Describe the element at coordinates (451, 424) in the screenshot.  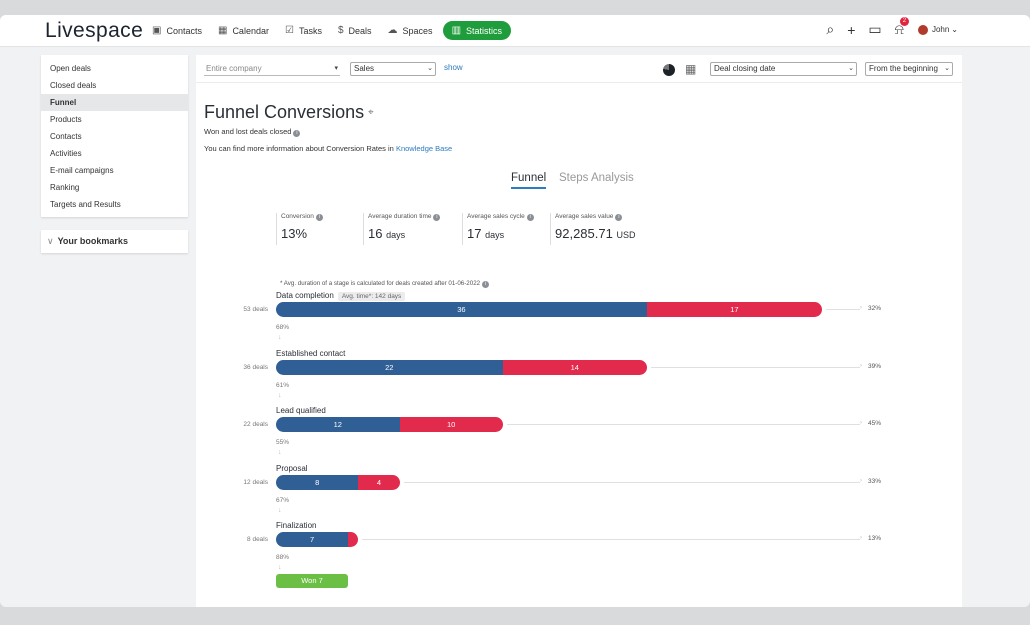
I see `lost-segment: 10` at that location.